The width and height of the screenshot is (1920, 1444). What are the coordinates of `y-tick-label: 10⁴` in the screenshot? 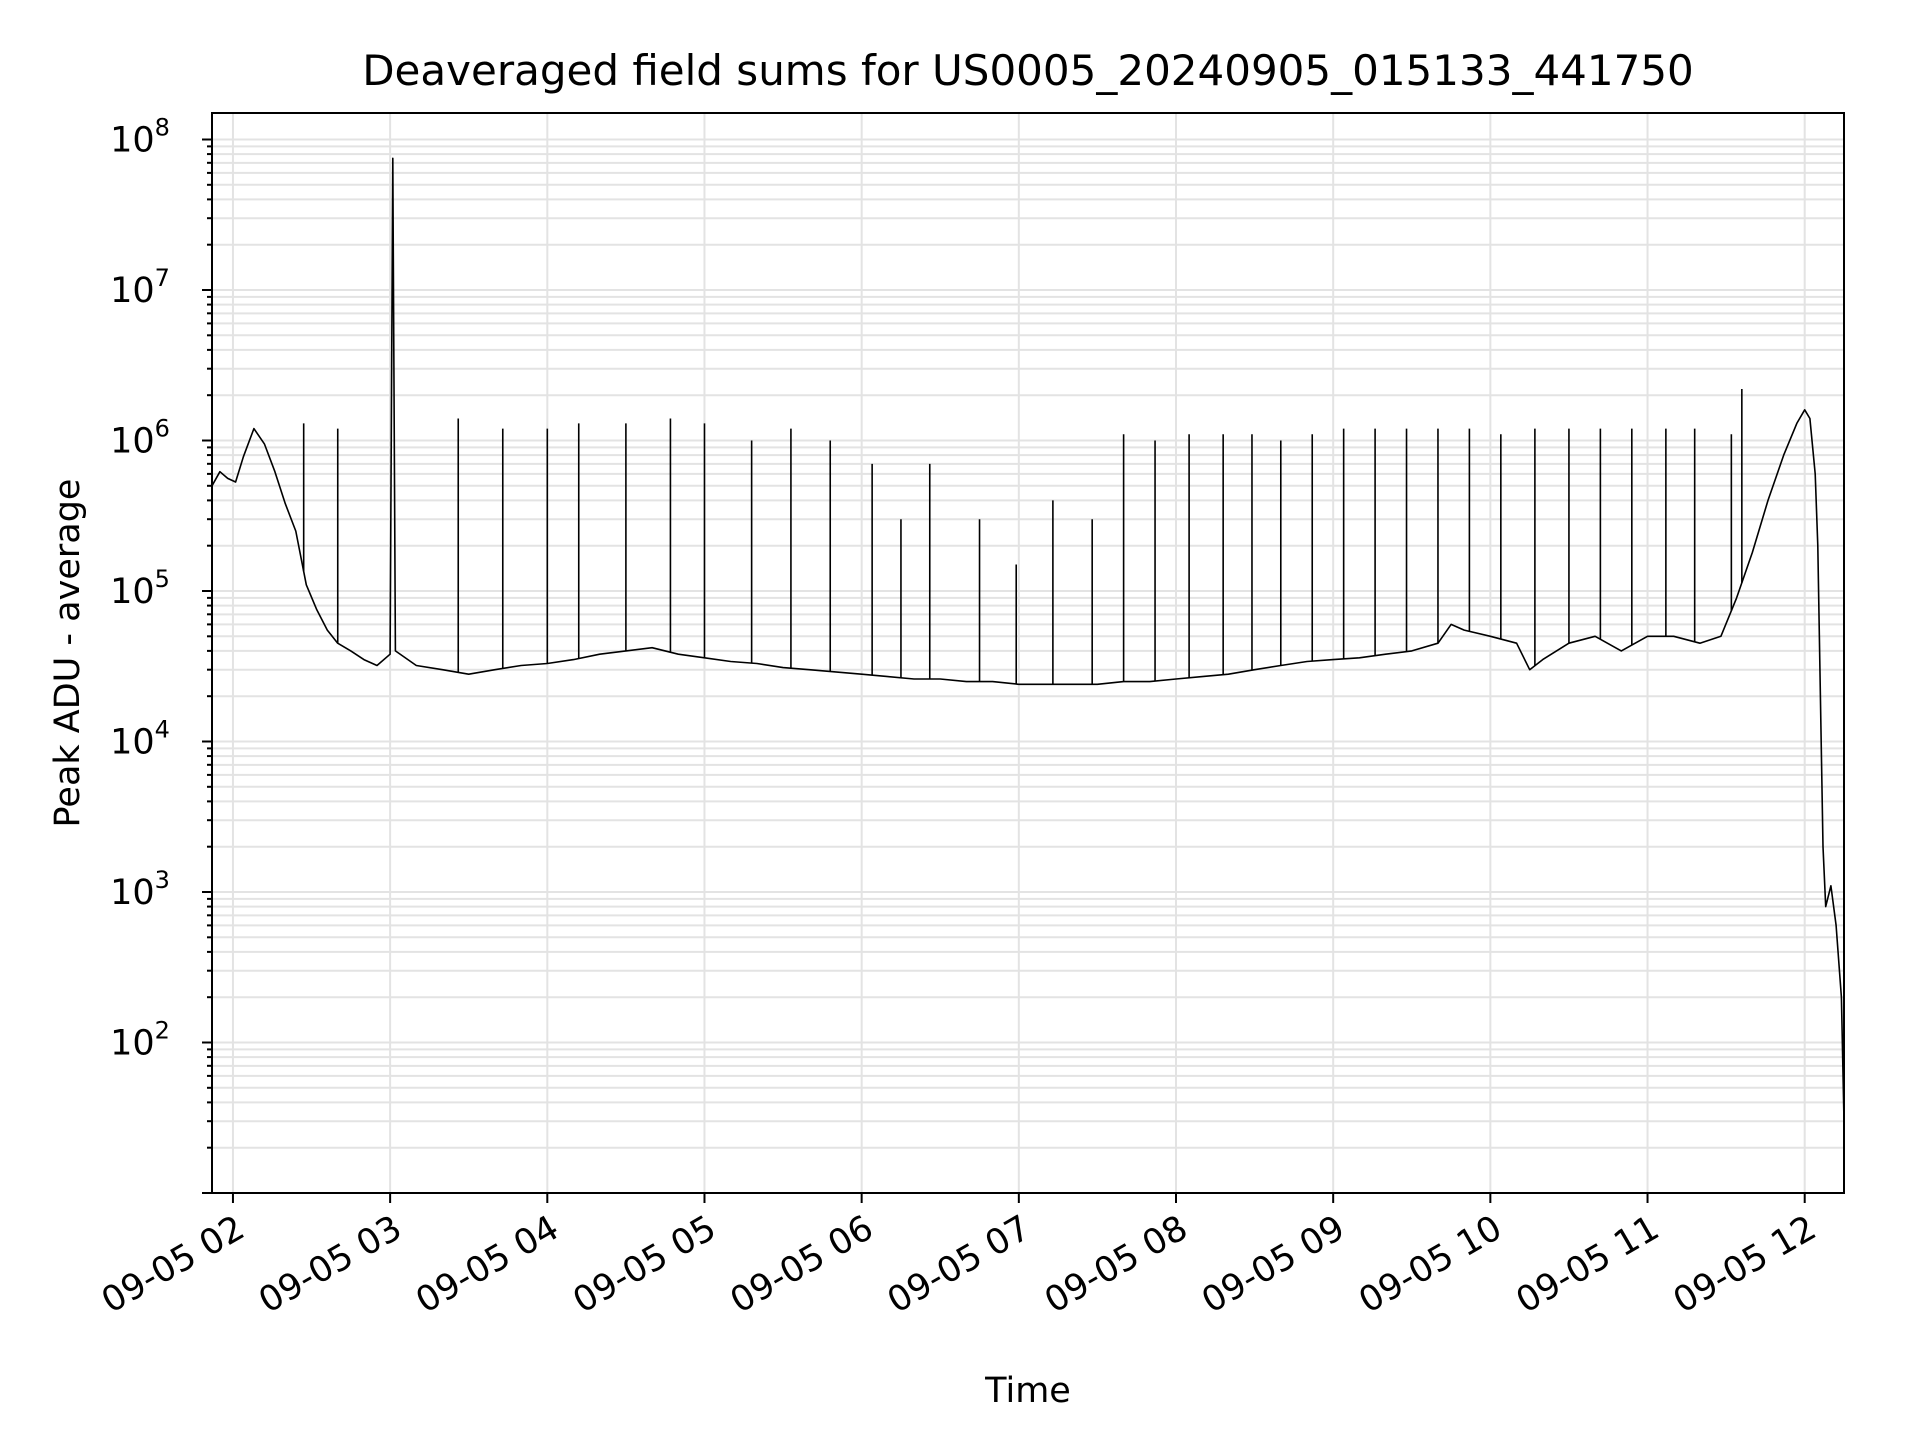 It's located at (140, 739).